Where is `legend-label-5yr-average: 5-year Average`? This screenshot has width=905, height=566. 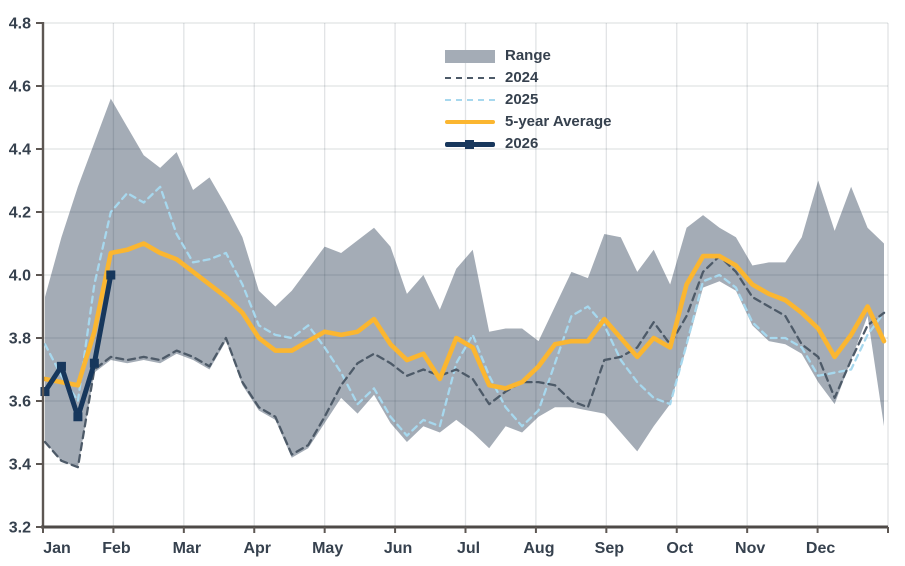 legend-label-5yr-average: 5-year Average is located at coordinates (558, 121).